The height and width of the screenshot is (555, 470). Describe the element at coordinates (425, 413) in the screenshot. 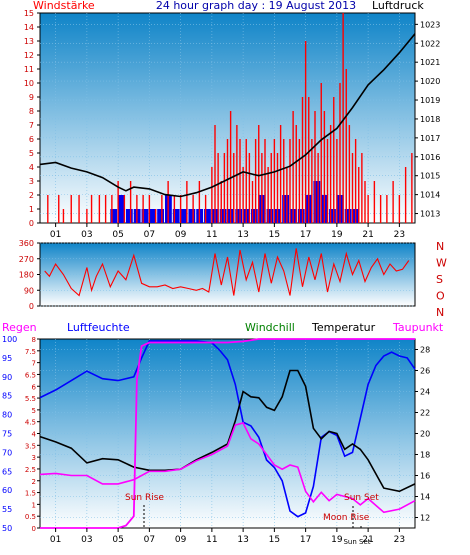

I see `temperature-tick-label: 22` at that location.